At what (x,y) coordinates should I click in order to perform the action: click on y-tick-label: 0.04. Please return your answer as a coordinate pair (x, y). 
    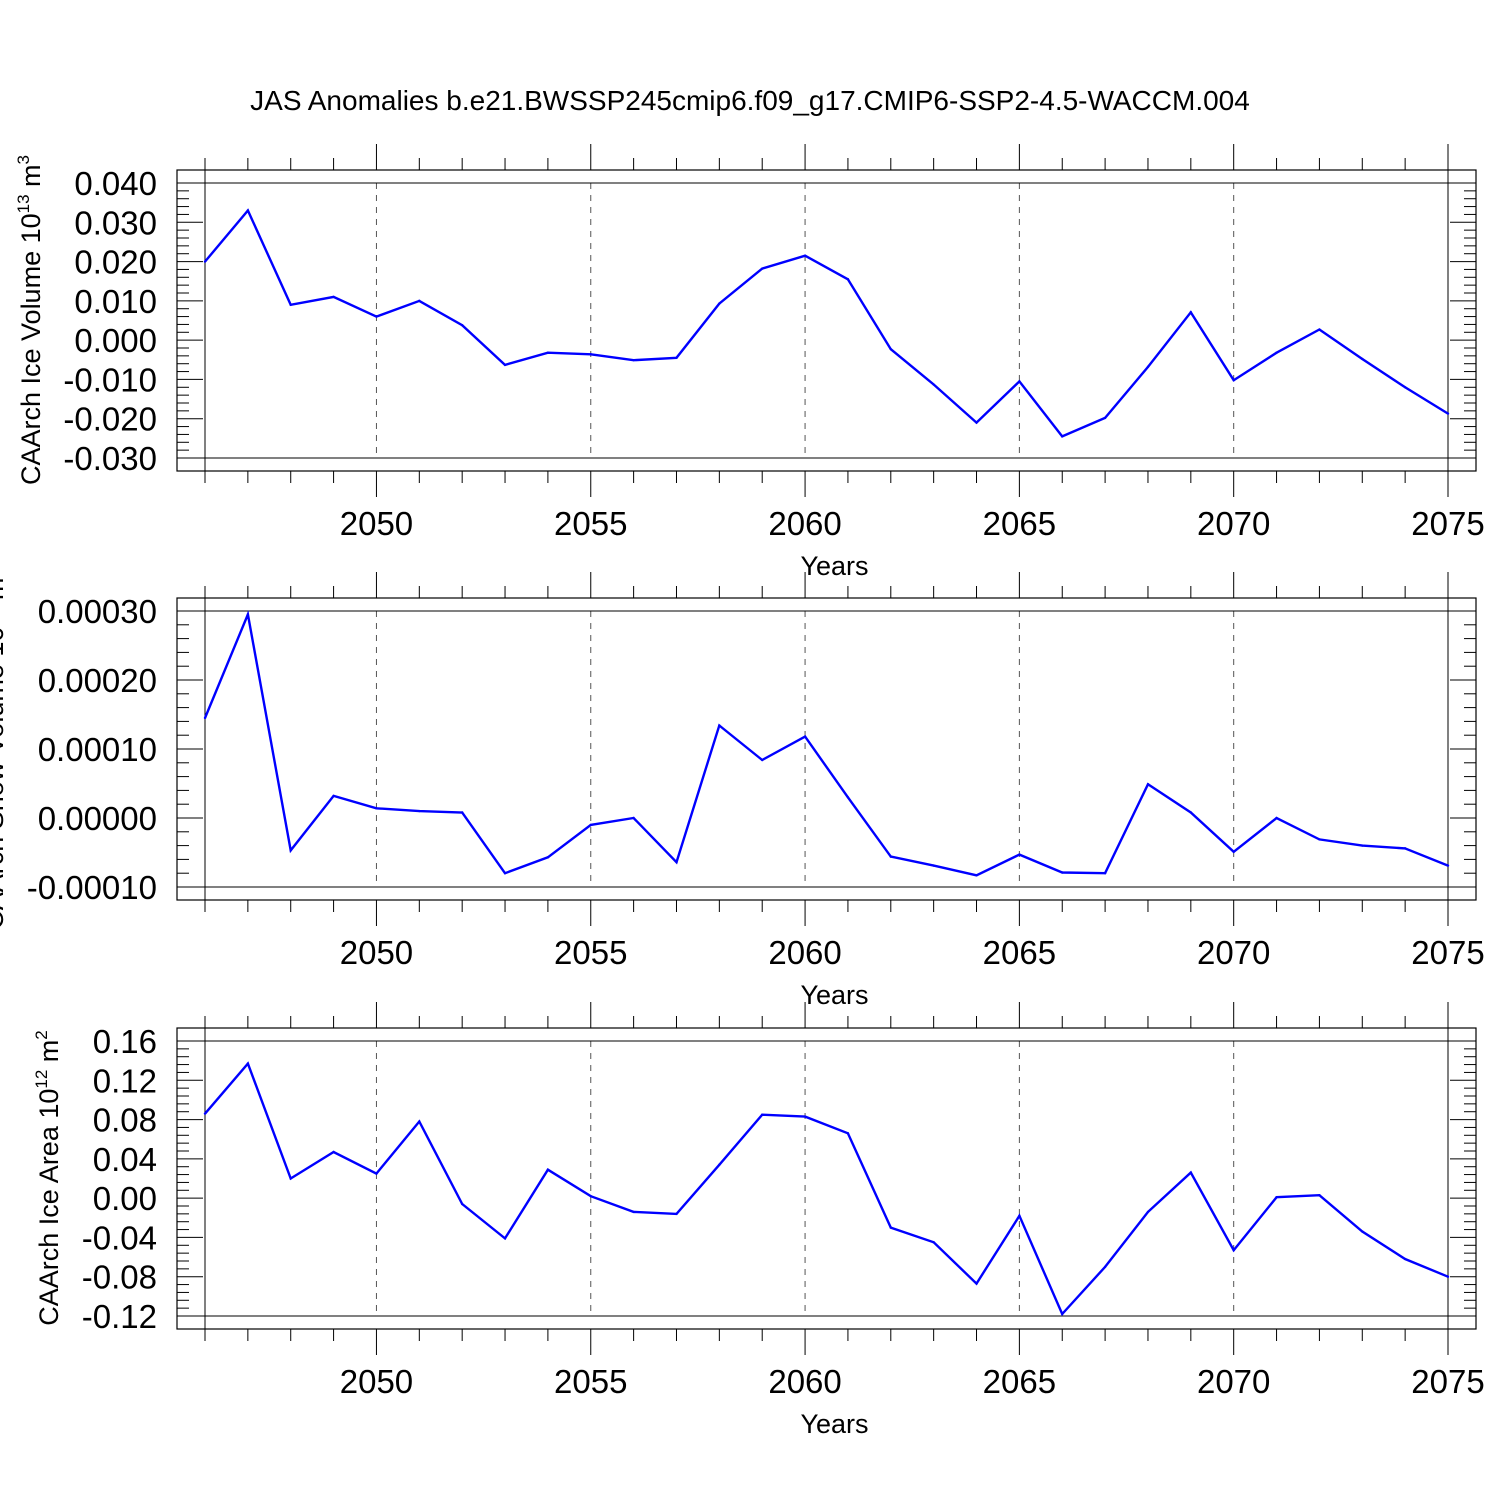
    Looking at the image, I should click on (125, 1159).